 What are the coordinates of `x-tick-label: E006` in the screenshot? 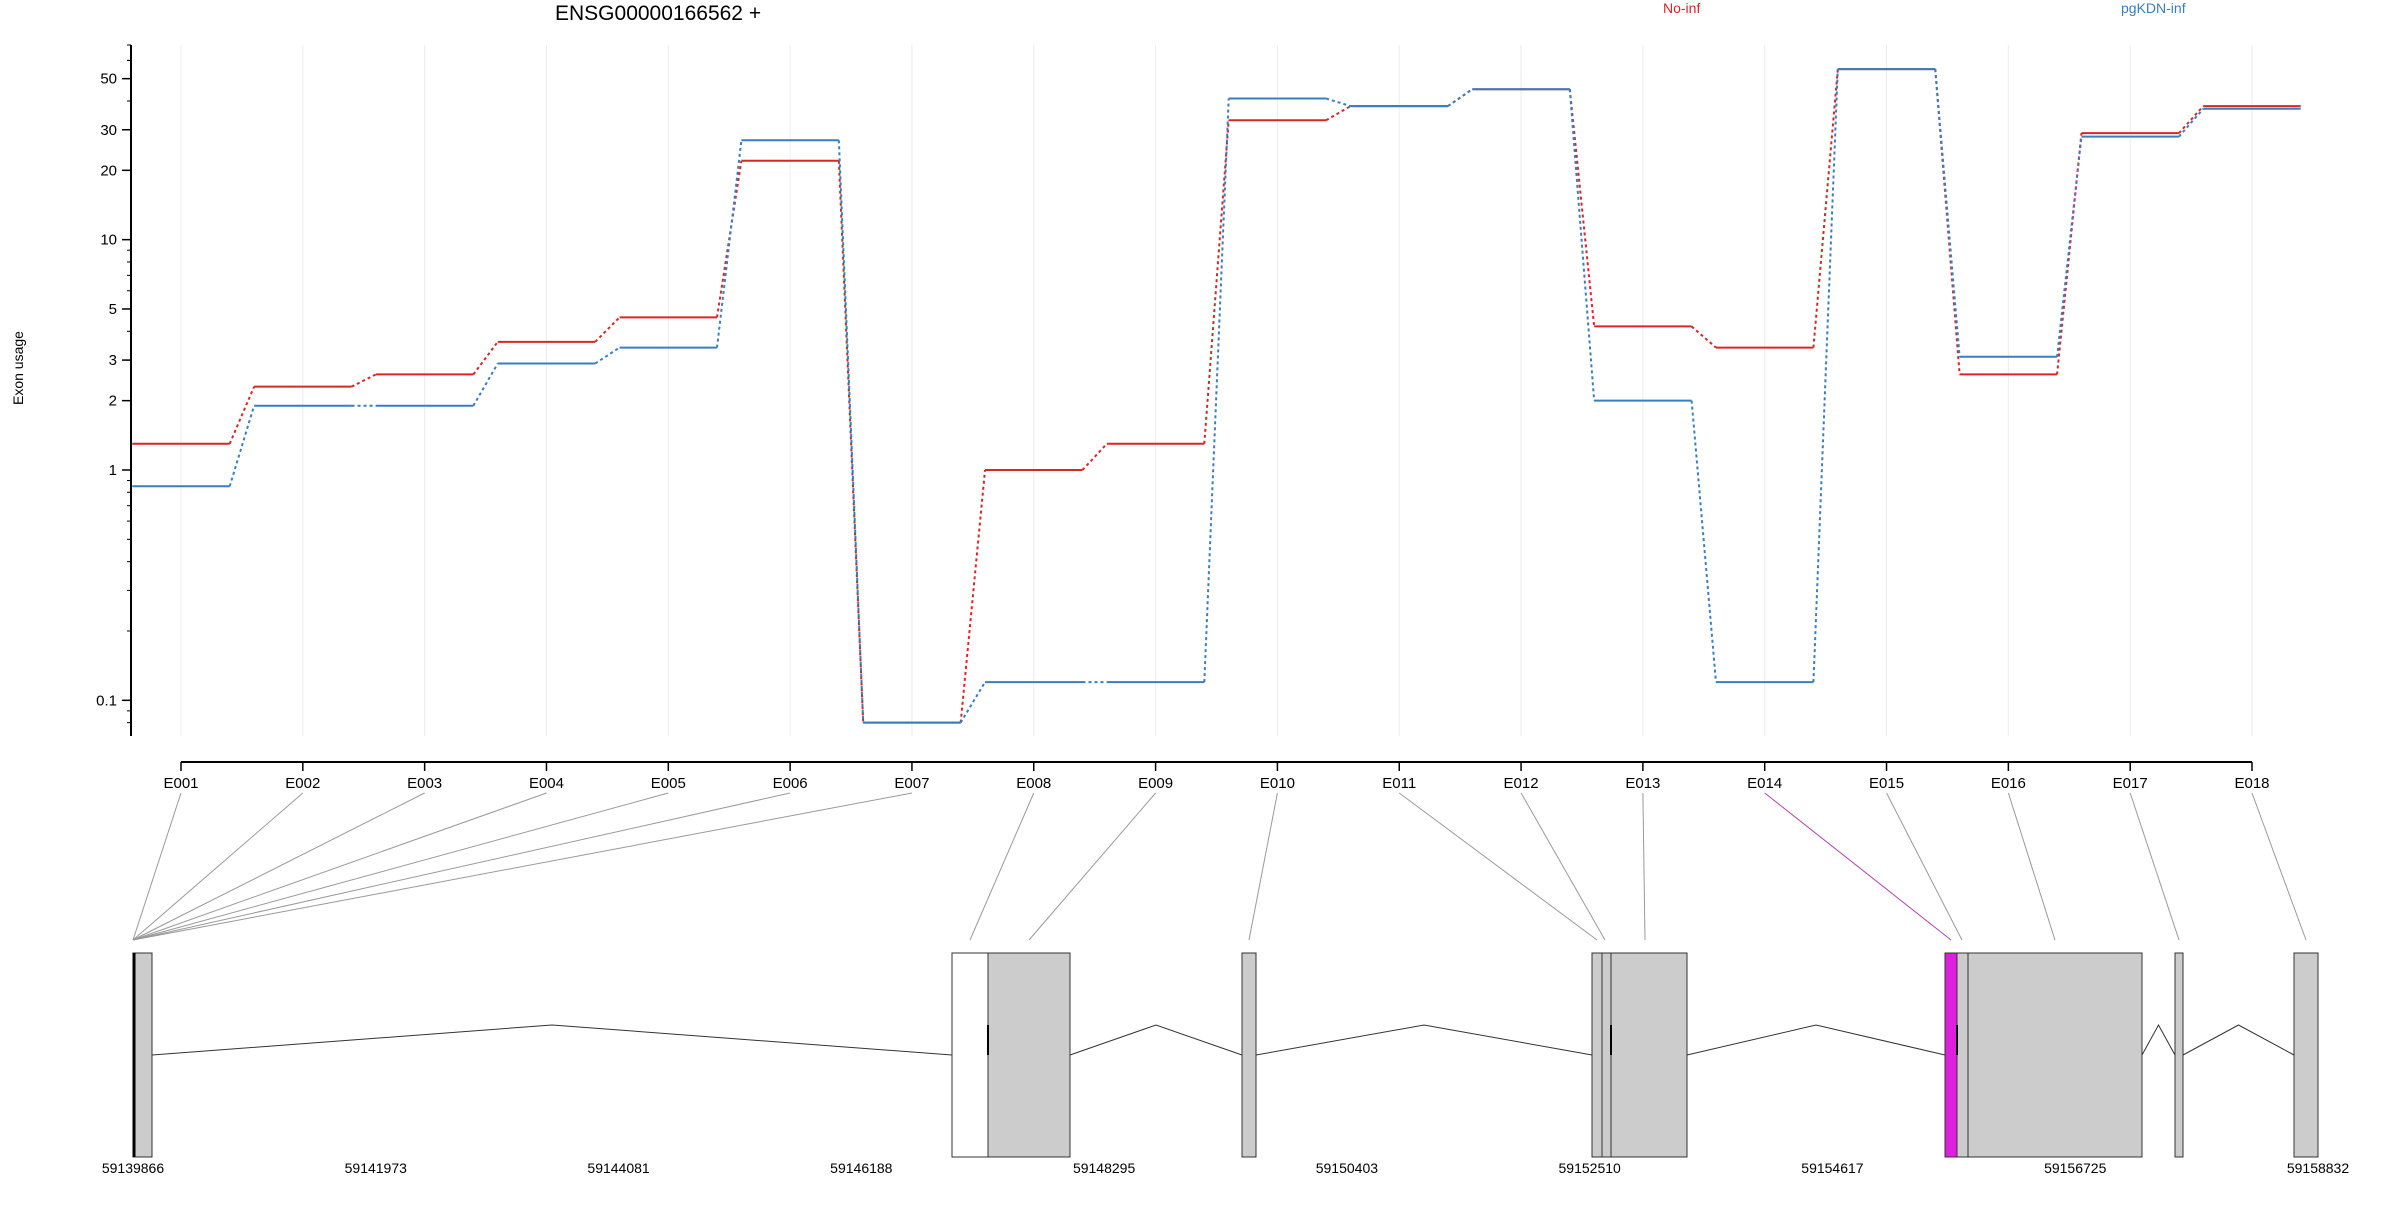 It's located at (790, 783).